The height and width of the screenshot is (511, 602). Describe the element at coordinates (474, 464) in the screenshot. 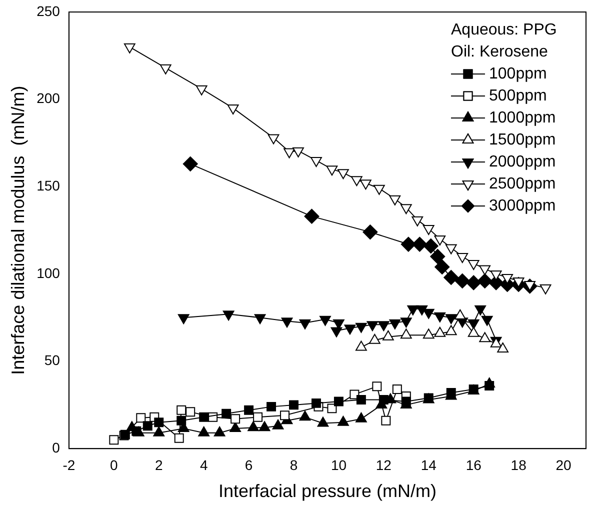

I see `x-tick-label: 16` at that location.